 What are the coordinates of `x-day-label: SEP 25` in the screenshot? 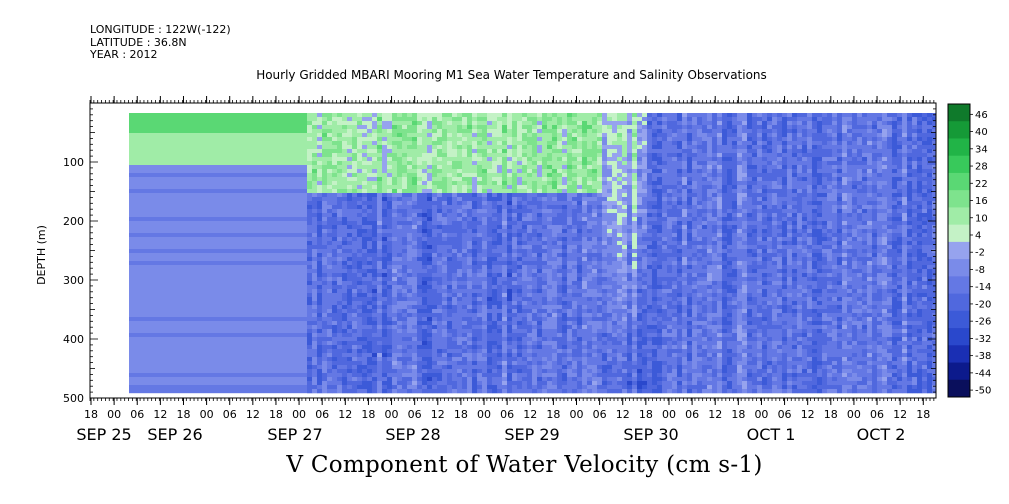 It's located at (103, 434).